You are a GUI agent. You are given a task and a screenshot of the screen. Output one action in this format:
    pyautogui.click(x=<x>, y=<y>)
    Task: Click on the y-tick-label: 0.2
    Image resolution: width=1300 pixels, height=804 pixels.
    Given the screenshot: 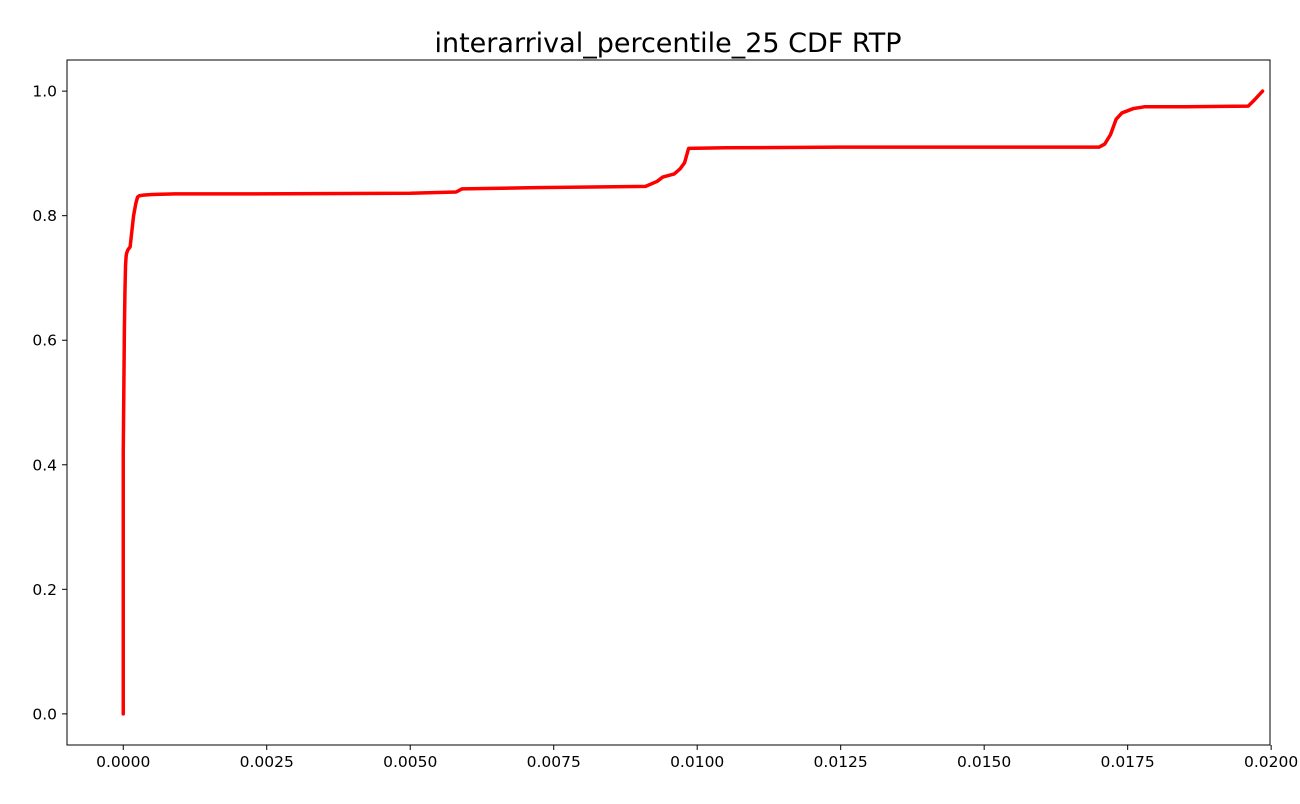 What is the action you would take?
    pyautogui.click(x=44, y=590)
    